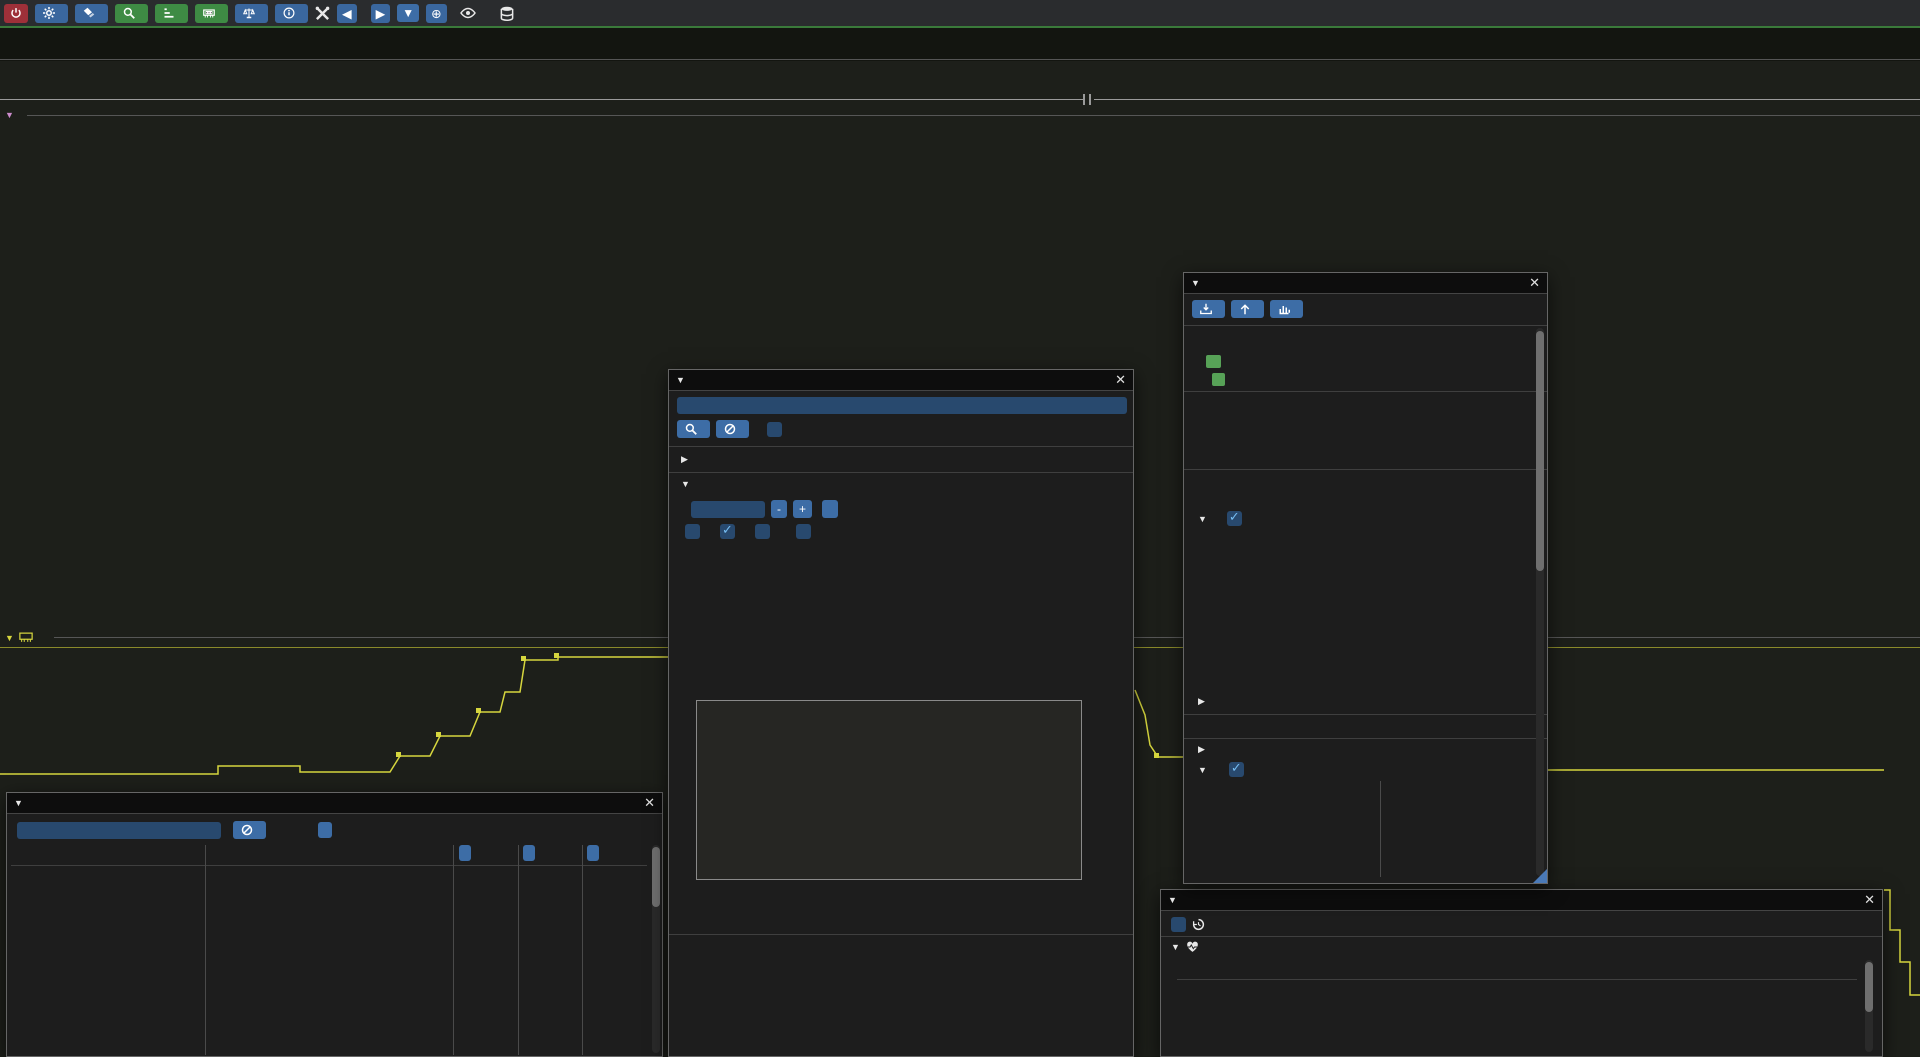  I want to click on cumulate-time-checkbox, so click(762, 531).